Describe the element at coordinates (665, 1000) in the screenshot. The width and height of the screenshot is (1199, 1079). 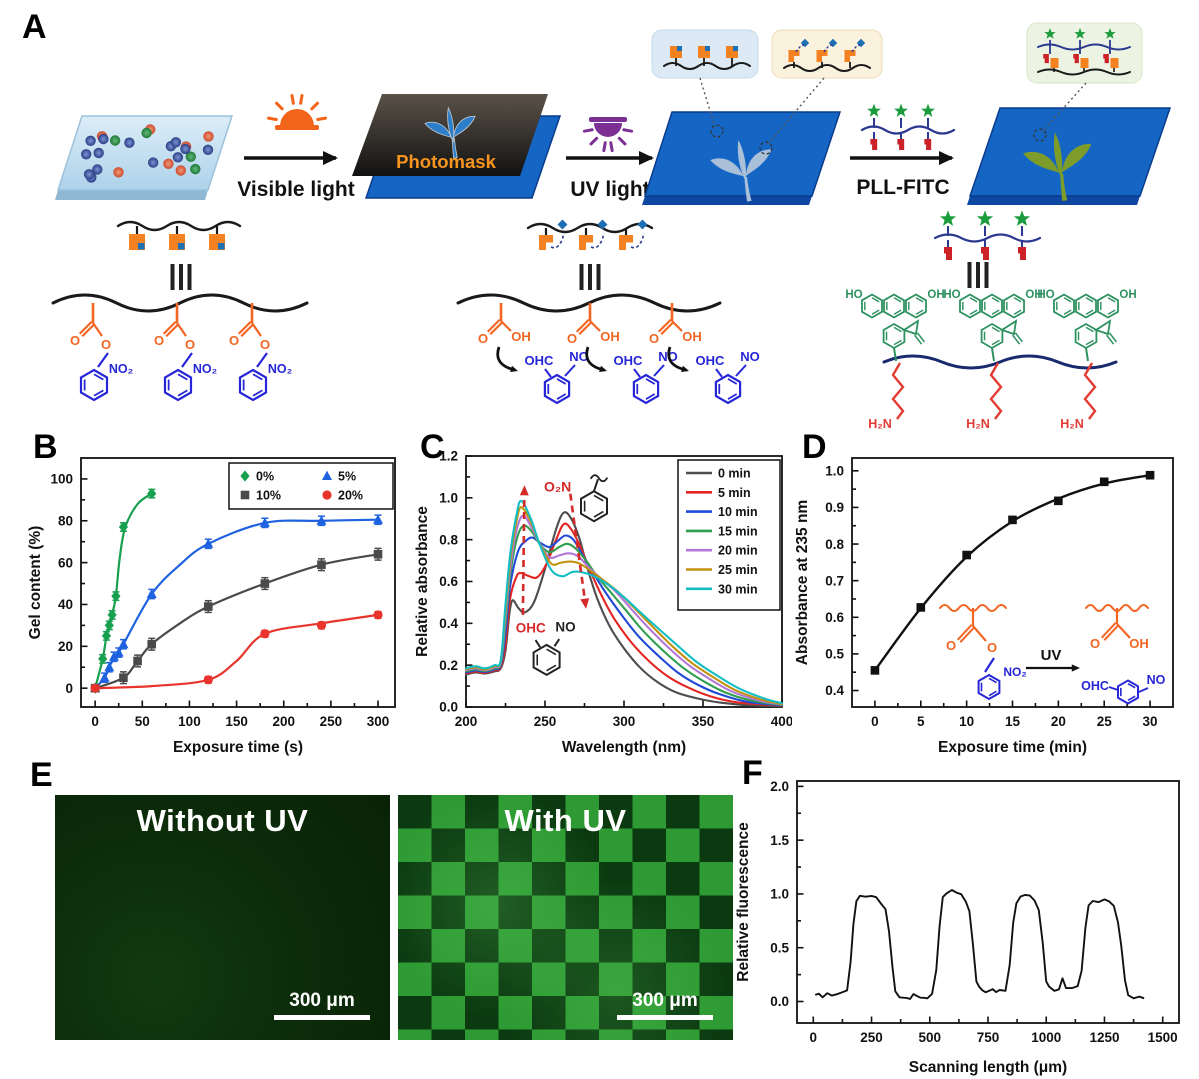
I see `scale-bar-right-label: 300 μm` at that location.